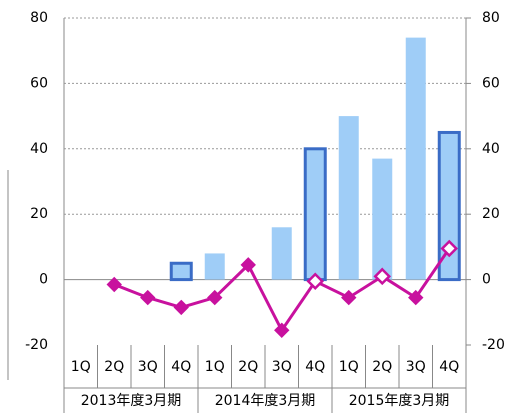 Image resolution: width=512 pixels, height=413 pixels. What do you see at coordinates (39, 149) in the screenshot?
I see `y-tick-label: 40` at bounding box center [39, 149].